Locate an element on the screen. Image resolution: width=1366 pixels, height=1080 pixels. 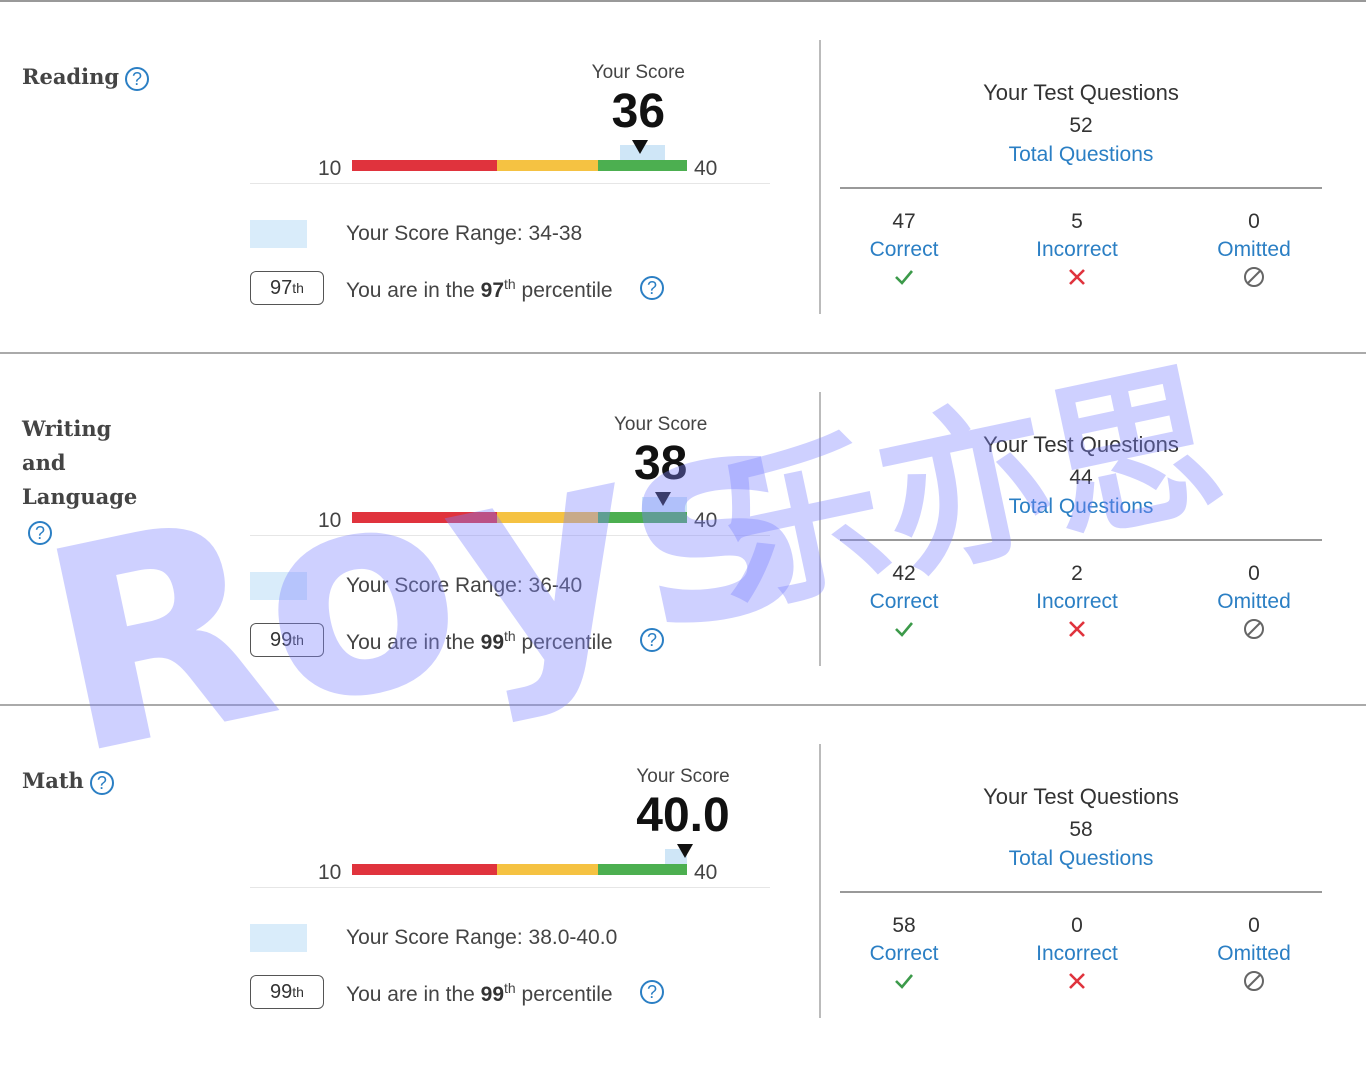
total-questions-count: 52 is located at coordinates (1081, 125).